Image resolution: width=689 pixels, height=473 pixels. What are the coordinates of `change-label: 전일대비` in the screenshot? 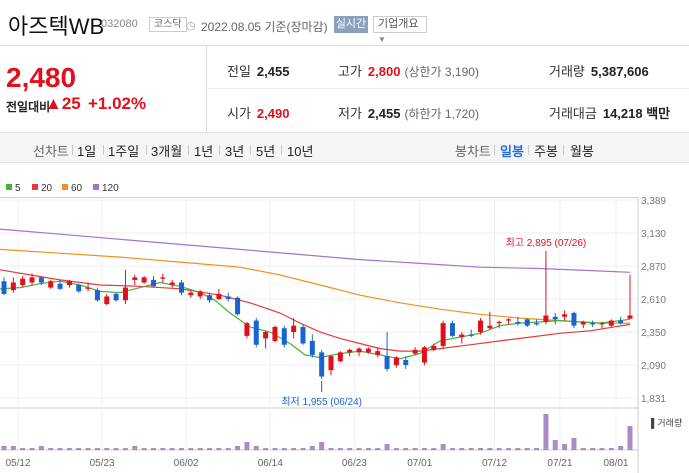 It's located at (28, 107).